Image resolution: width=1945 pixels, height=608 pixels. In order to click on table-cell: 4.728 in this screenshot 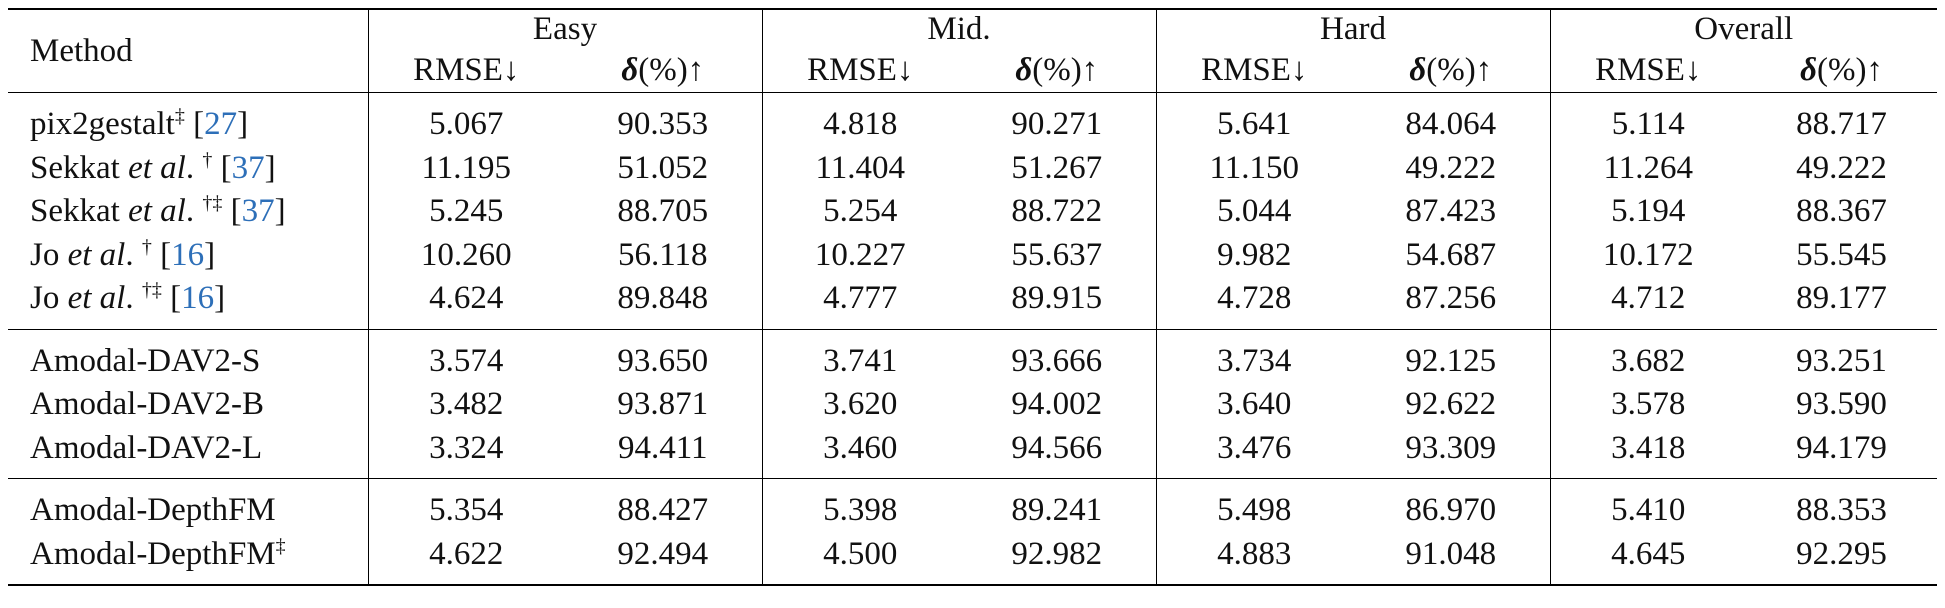, I will do `click(1253, 299)`.